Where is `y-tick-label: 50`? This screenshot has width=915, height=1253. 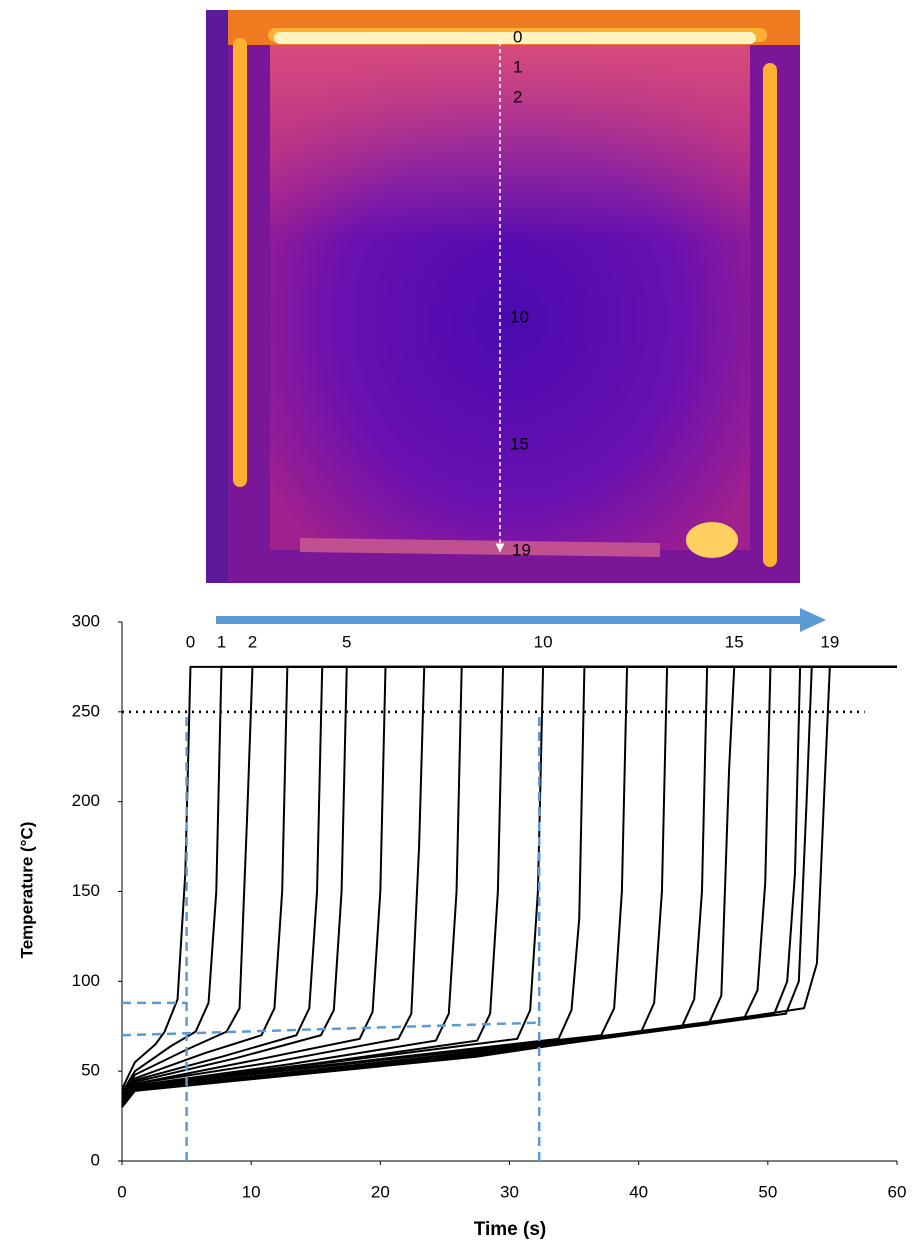 y-tick-label: 50 is located at coordinates (90, 1070).